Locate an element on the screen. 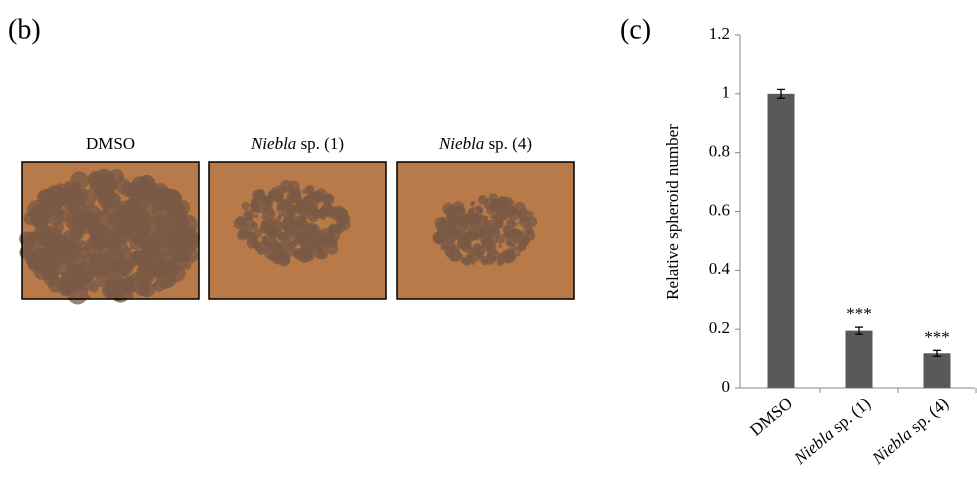 The image size is (977, 486). image-border is located at coordinates (485, 230).